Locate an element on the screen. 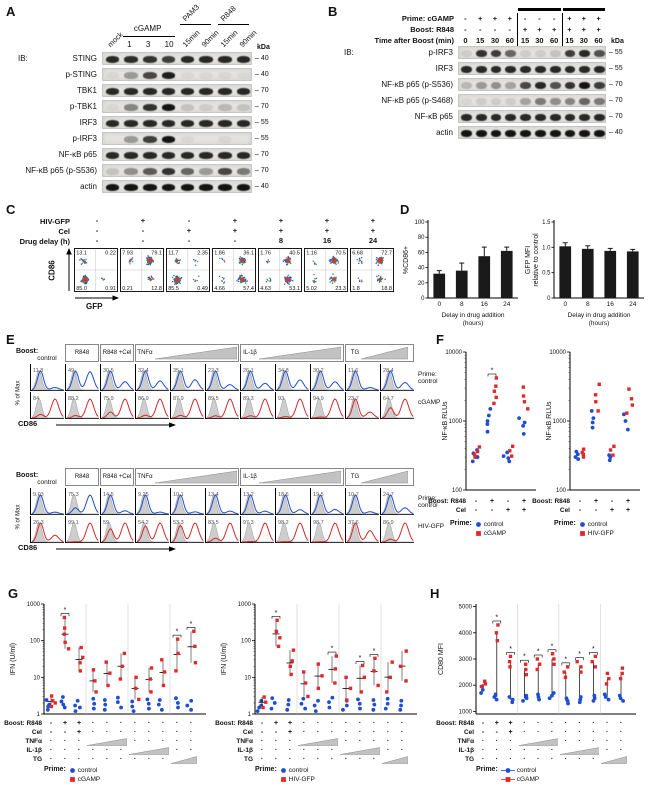 The height and width of the screenshot is (787, 650). svg-text: 85.5 is located at coordinates (173, 289).